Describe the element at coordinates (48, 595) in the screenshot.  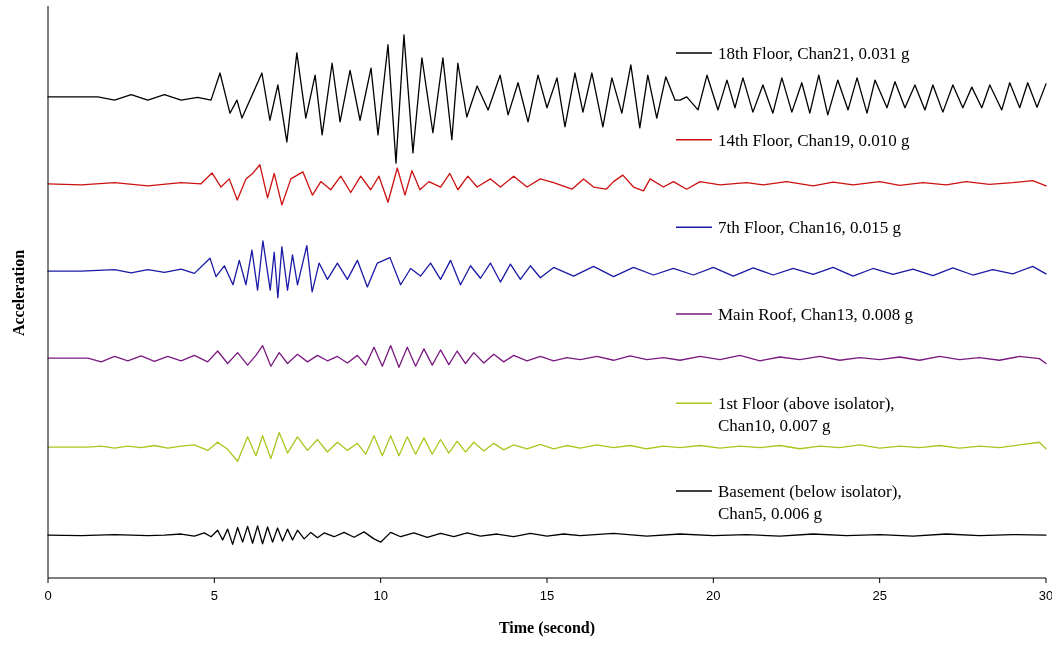
I see `x-tick-label: 0` at that location.